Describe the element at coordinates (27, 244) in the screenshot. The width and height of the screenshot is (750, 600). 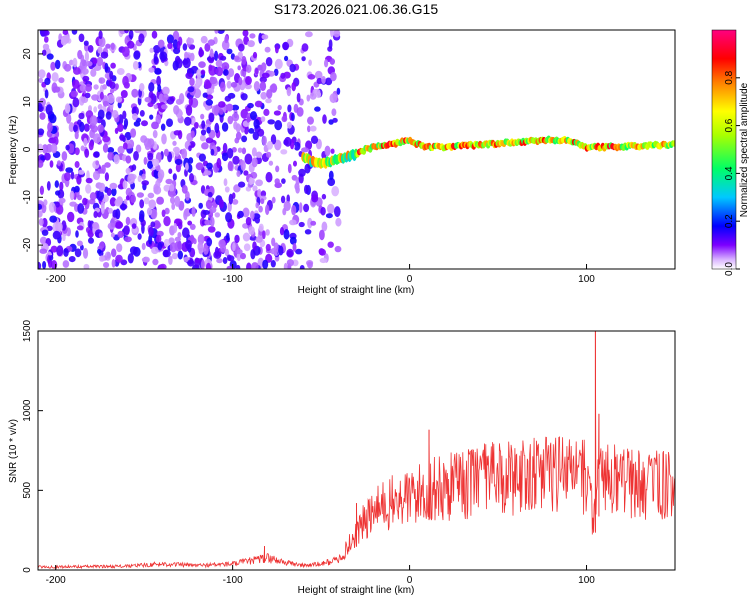
I see `y-tick-label: -20` at that location.